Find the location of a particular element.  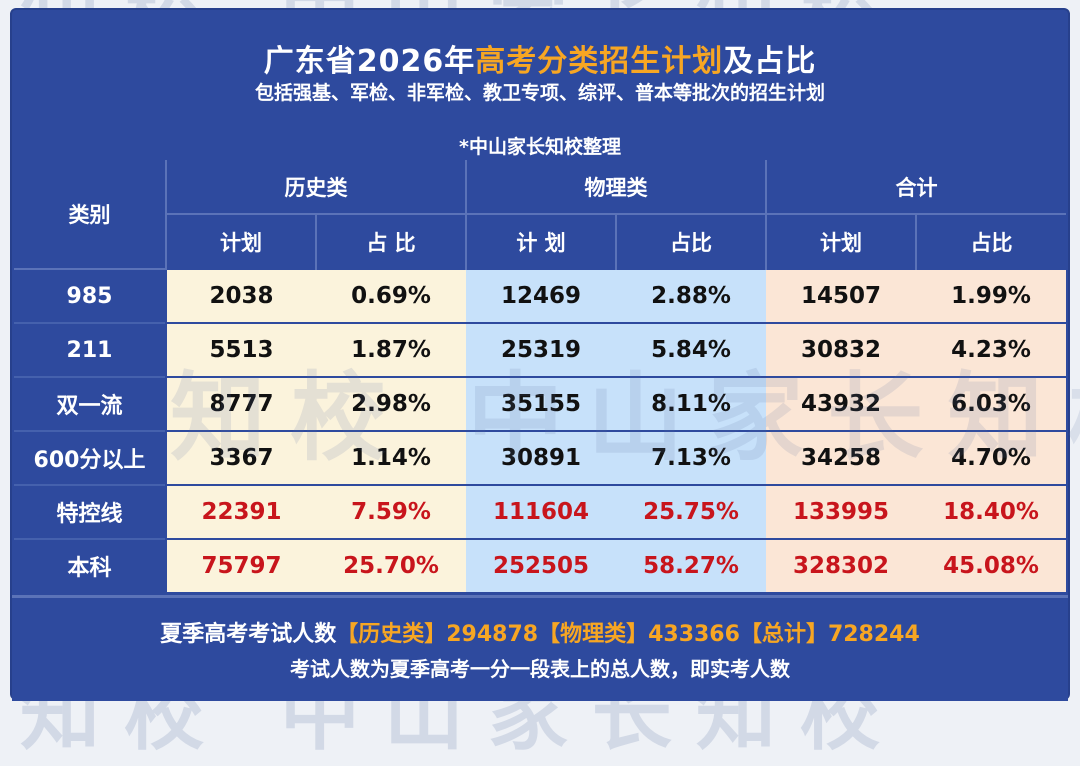

table-row-985: 985 2038 0.69% 12469 2.88% 14507 1.99% is located at coordinates (540, 295).